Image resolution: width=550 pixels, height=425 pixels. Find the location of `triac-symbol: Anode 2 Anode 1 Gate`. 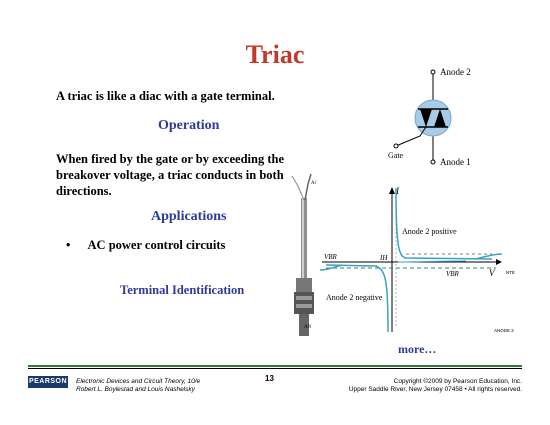

triac-symbol: Anode 2 Anode 1 Gate is located at coordinates (429, 117).